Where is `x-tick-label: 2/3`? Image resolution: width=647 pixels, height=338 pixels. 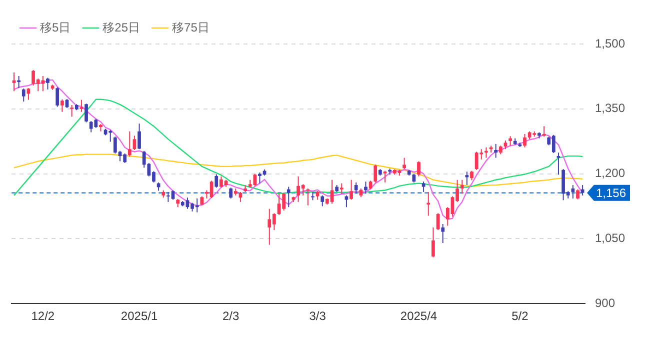
x-tick-label: 2/3 is located at coordinates (231, 316).